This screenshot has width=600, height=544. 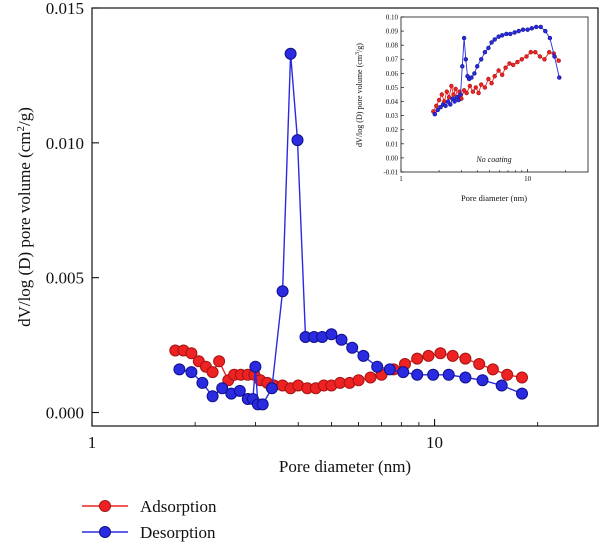 What do you see at coordinates (359, 47) in the screenshot?
I see `inset-y-axis-title-end: /g)` at bounding box center [359, 47].